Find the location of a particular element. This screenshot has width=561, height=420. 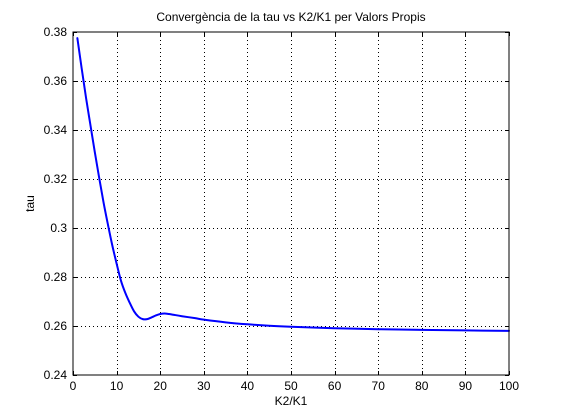

y-tick-label: 0.26 is located at coordinates (56, 326).